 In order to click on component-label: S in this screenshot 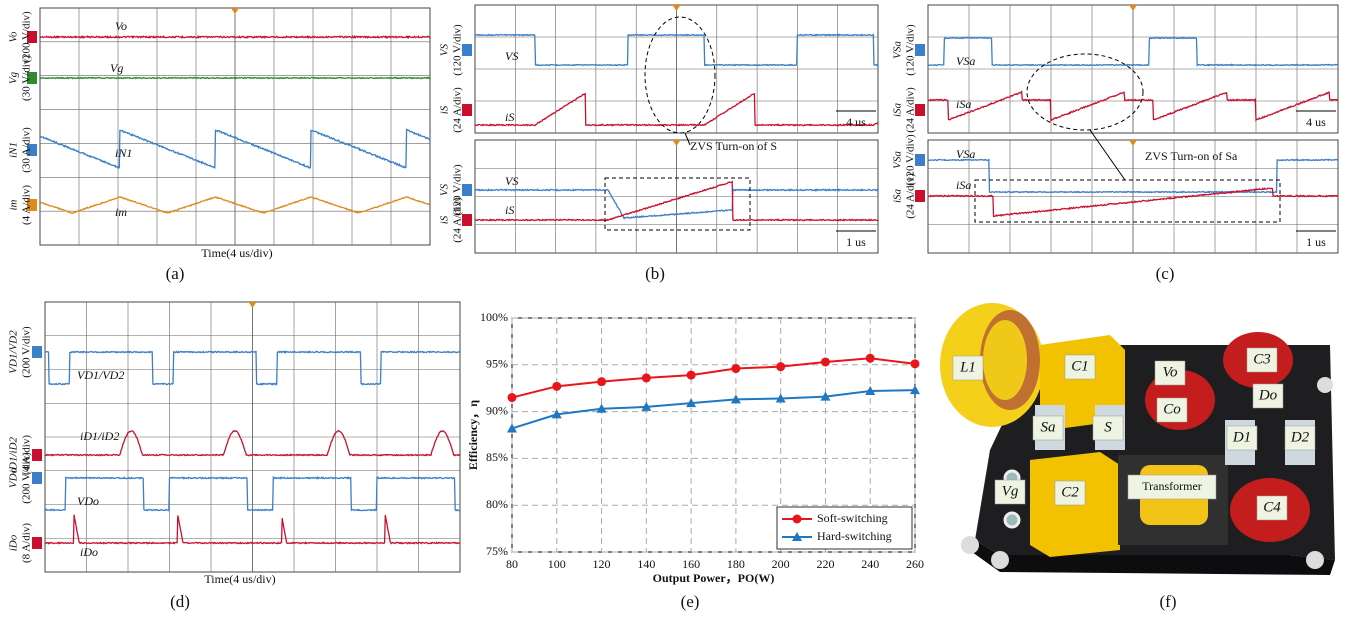, I will do `click(1108, 427)`.